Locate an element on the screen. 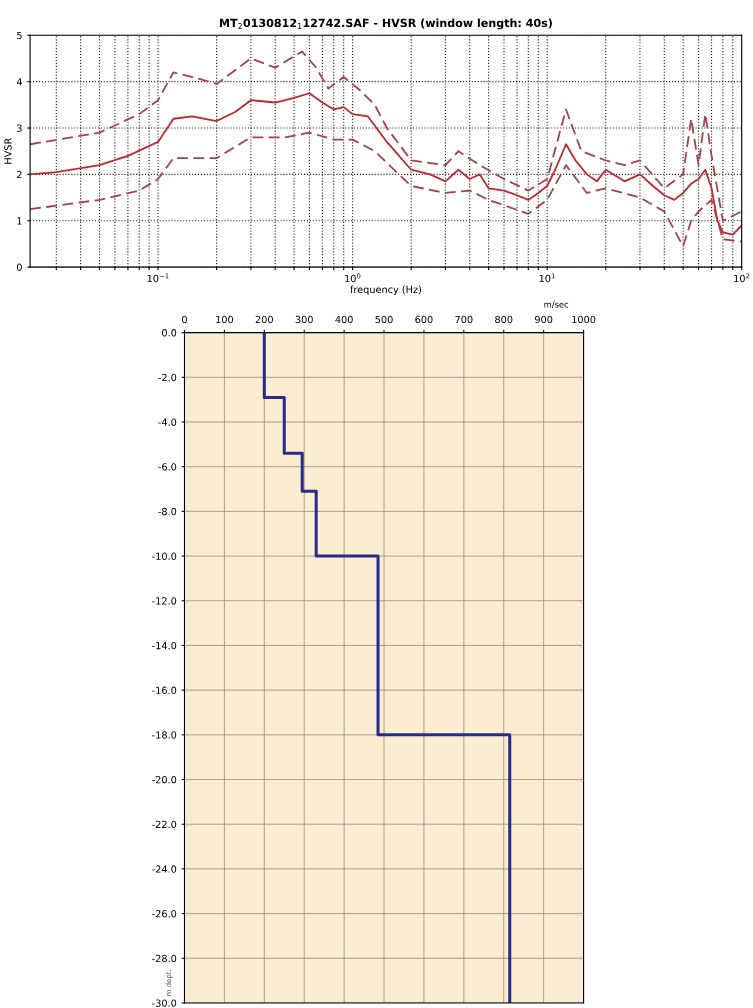  y-tick-label: -22.0 is located at coordinates (164, 824).